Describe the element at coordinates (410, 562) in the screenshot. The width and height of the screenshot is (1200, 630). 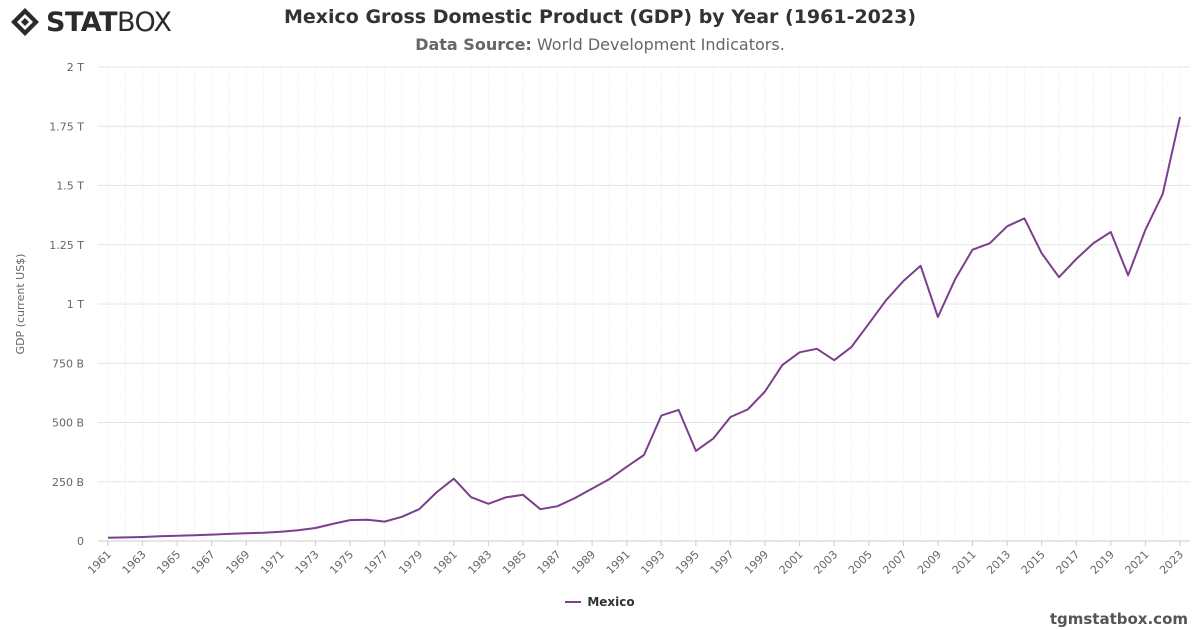
I see `x-tick-label: 1979` at that location.